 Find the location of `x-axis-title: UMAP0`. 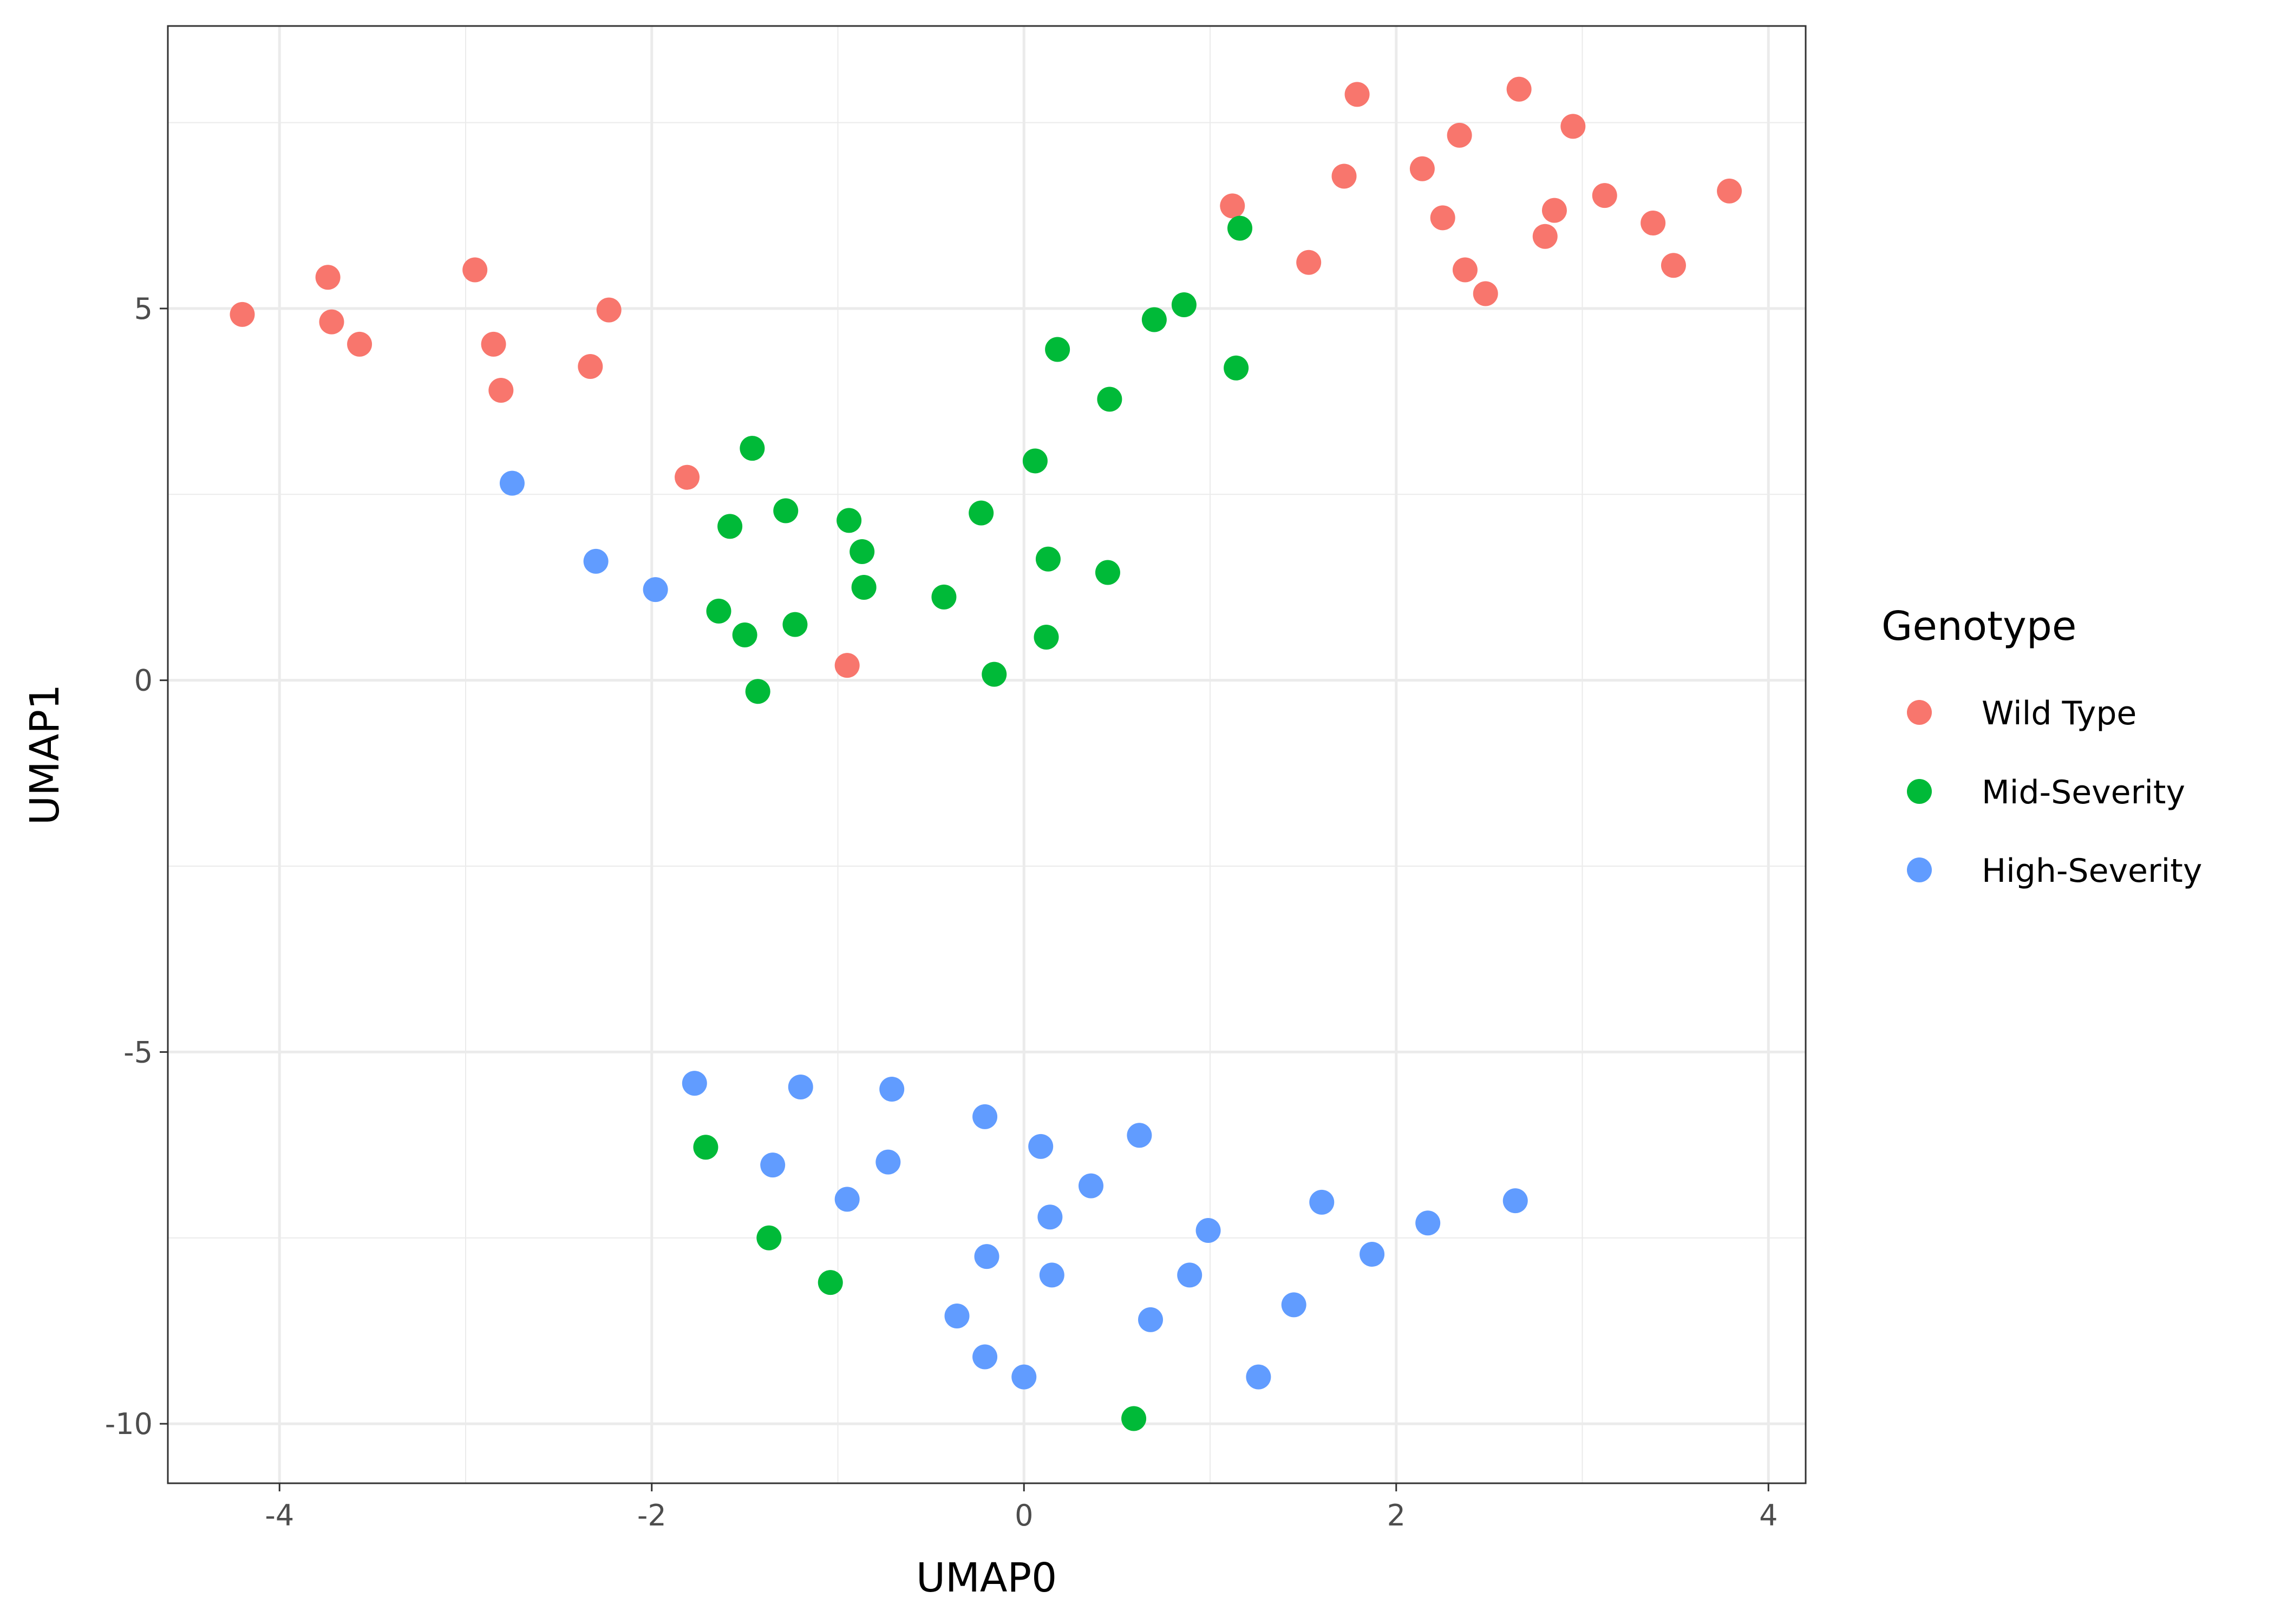

x-axis-title: UMAP0 is located at coordinates (987, 1578).